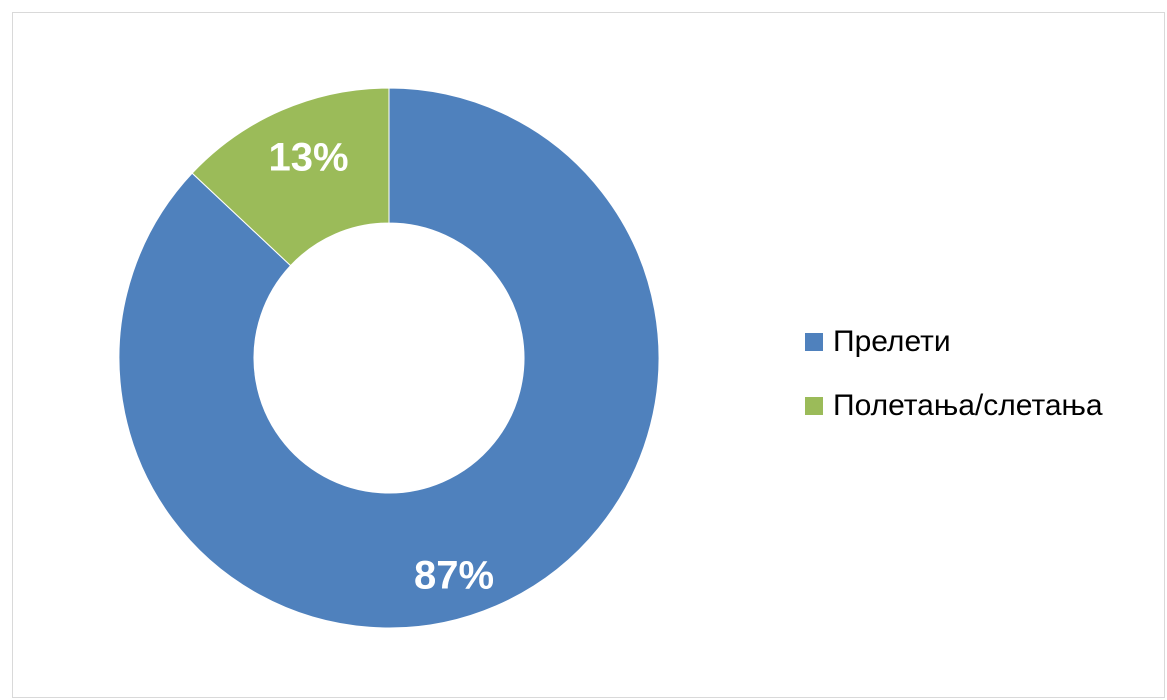 This screenshot has width=1167, height=700. Describe the element at coordinates (968, 405) in the screenshot. I see `legend-label: Полетања/слетања` at that location.